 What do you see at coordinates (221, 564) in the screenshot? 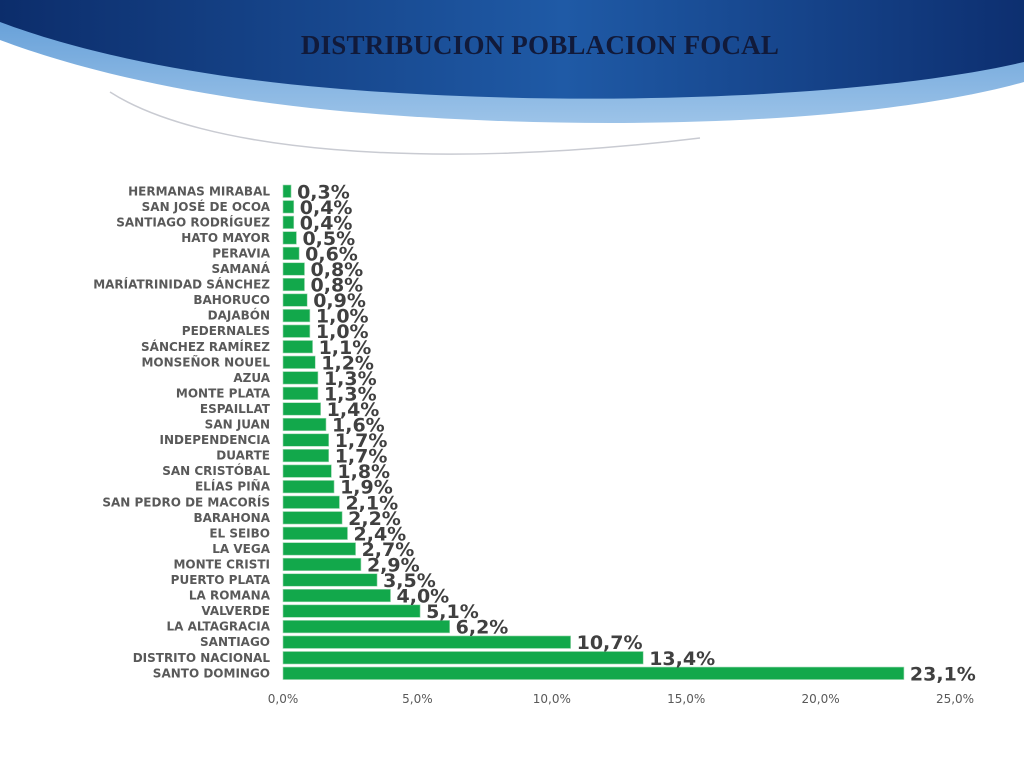
I see `category-label: MONTE CRISTI` at bounding box center [221, 564].